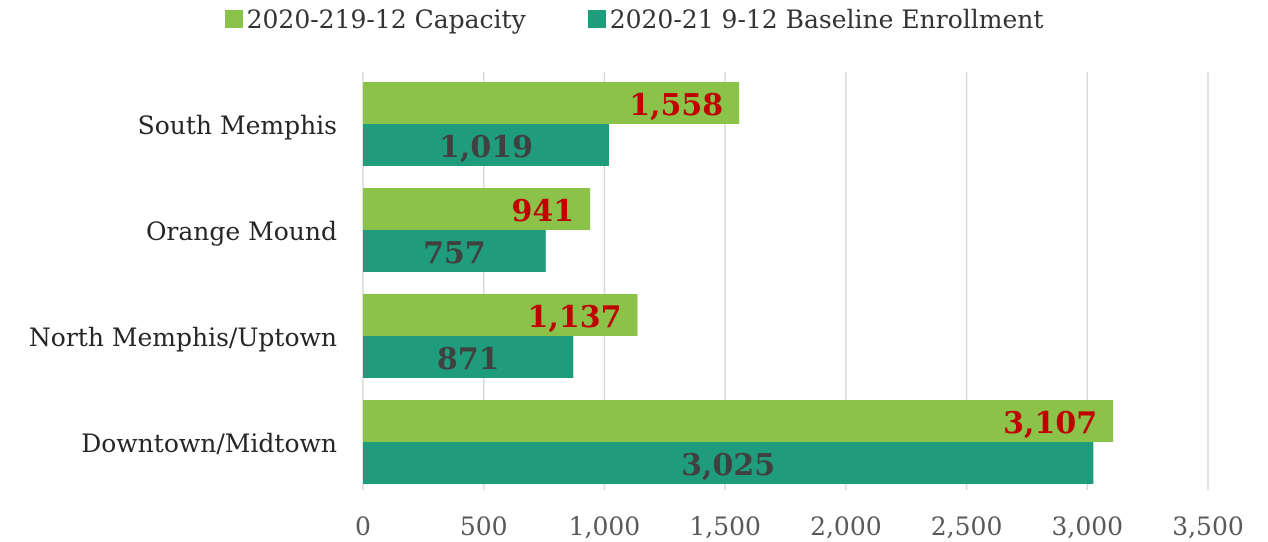  Describe the element at coordinates (575, 317) in the screenshot. I see `data-label: 1,137` at that location.